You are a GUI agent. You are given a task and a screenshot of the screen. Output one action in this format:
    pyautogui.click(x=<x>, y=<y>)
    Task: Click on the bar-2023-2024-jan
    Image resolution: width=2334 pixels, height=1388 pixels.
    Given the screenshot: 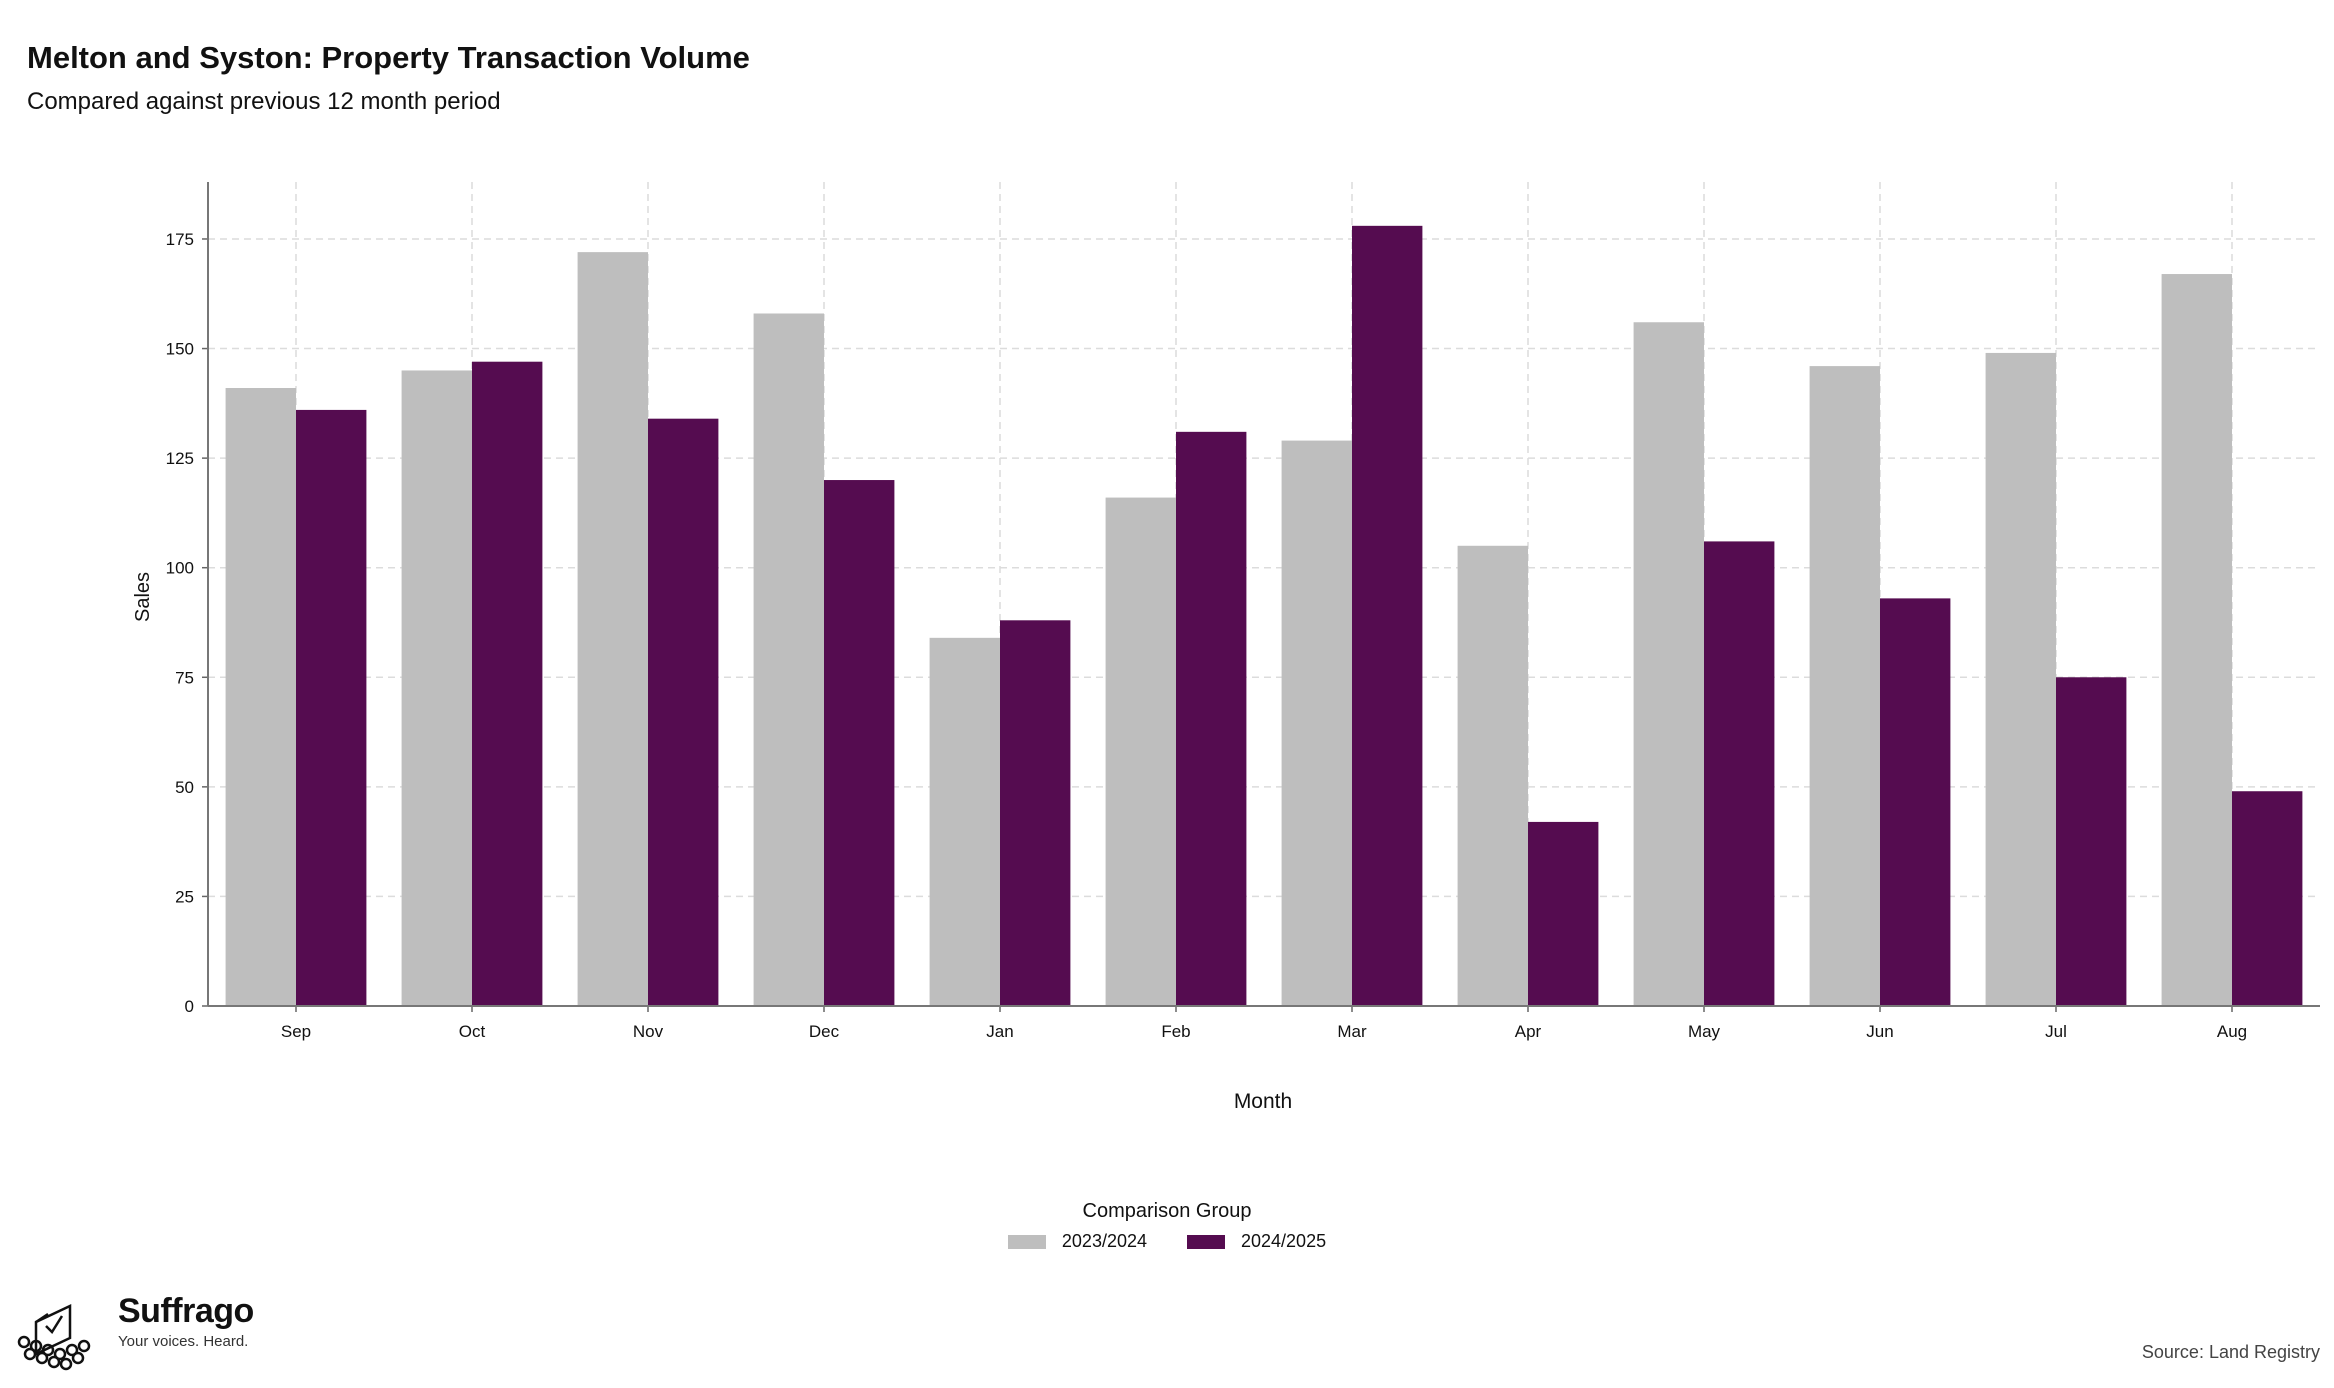 What is the action you would take?
    pyautogui.click(x=964, y=821)
    